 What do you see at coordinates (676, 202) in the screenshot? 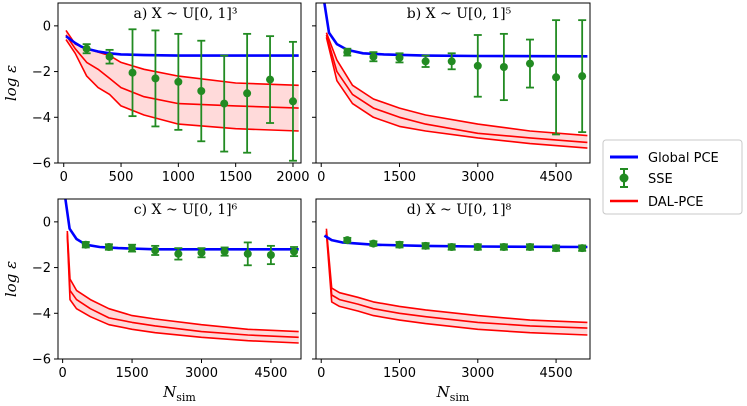
I see `legend-dal-pce-label: DAL-PCE` at bounding box center [676, 202].